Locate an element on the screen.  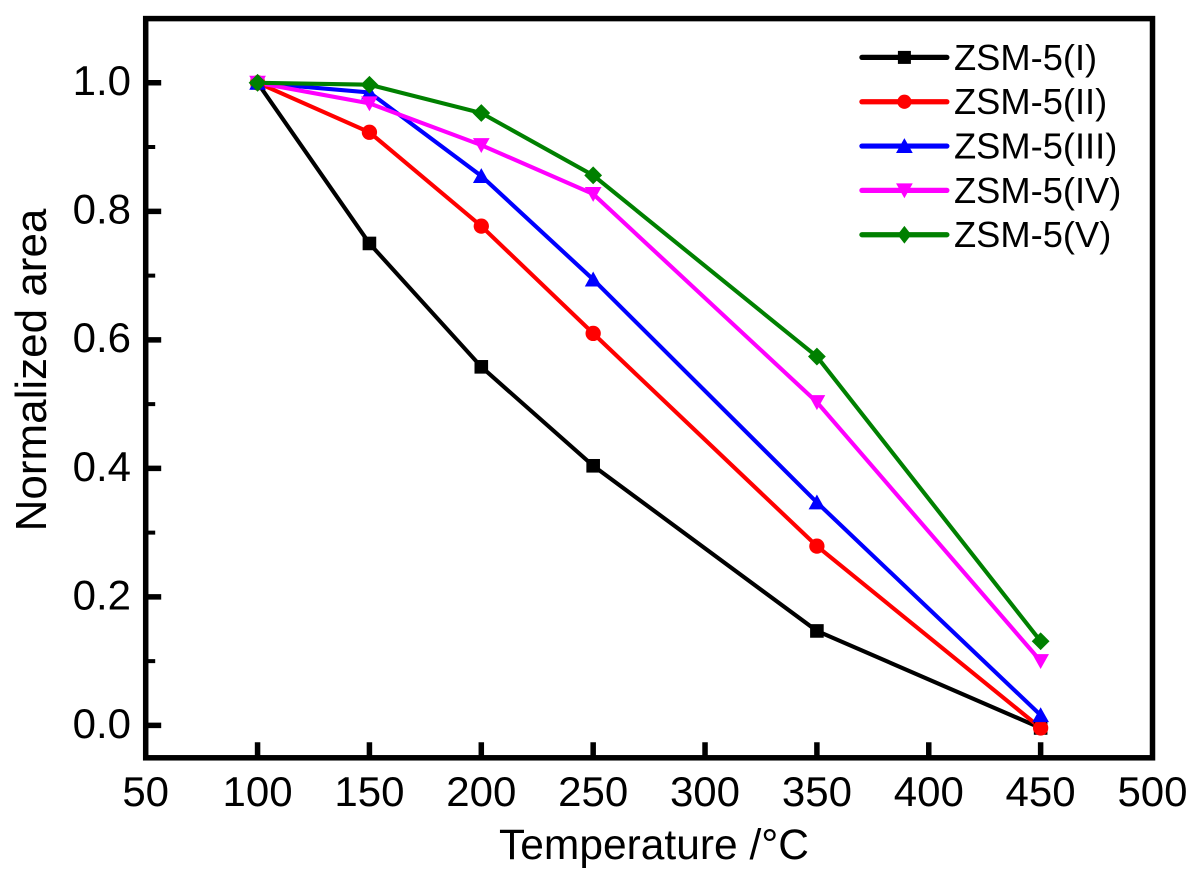
svg-text: ZSM-5(II) is located at coordinates (1030, 101).